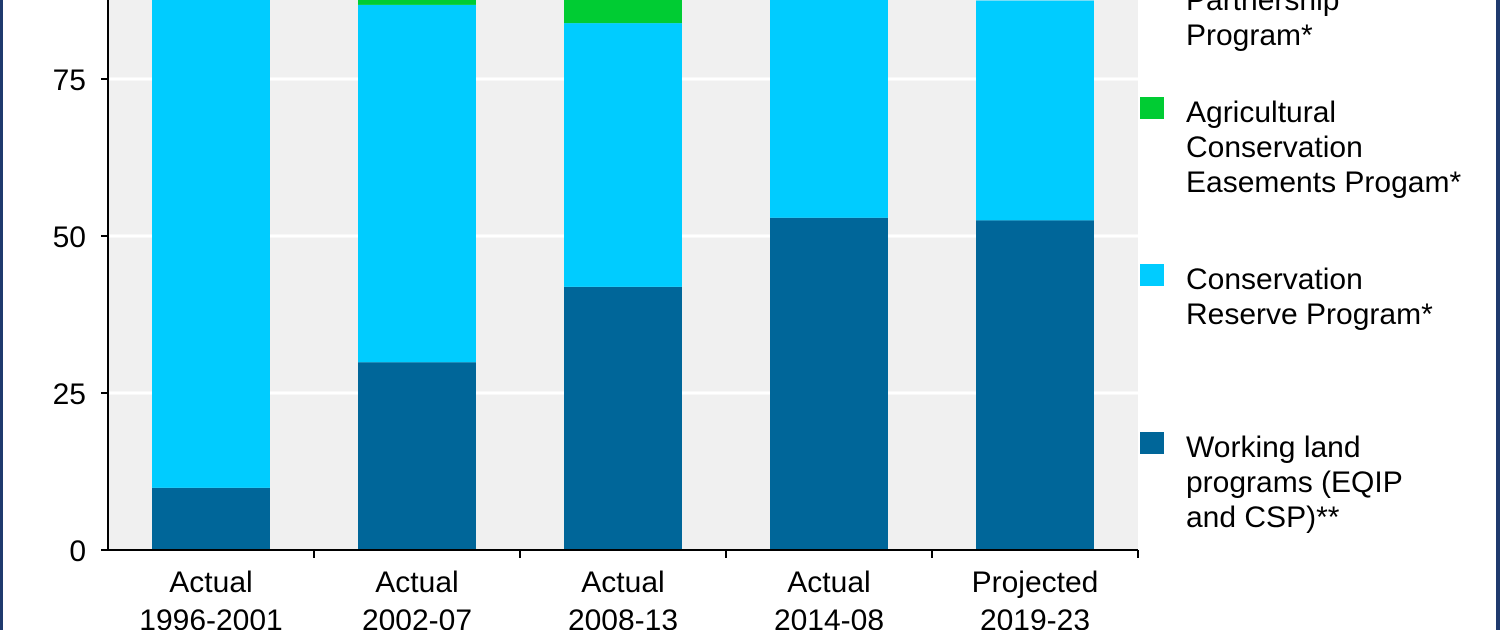 This screenshot has height=630, width=1500. What do you see at coordinates (1309, 297) in the screenshot?
I see `legend-label: Conservation Reserve Program*` at bounding box center [1309, 297].